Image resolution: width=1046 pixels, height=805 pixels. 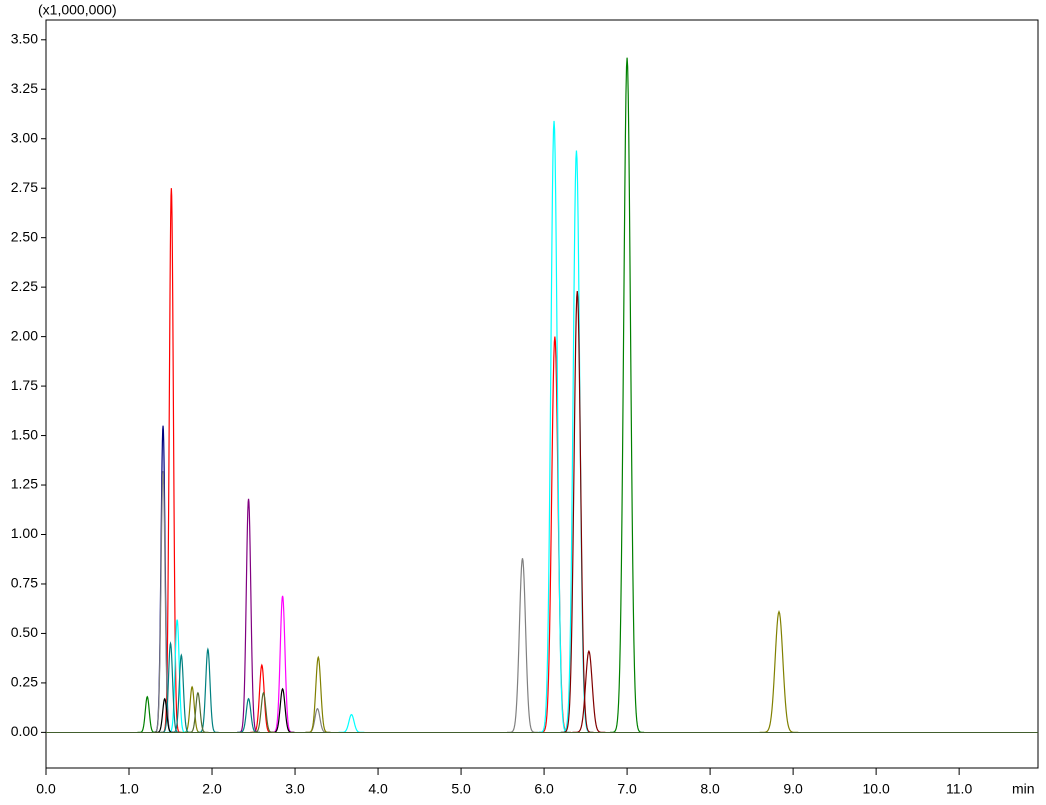 I want to click on x-axis-label: min, so click(x=1023, y=789).